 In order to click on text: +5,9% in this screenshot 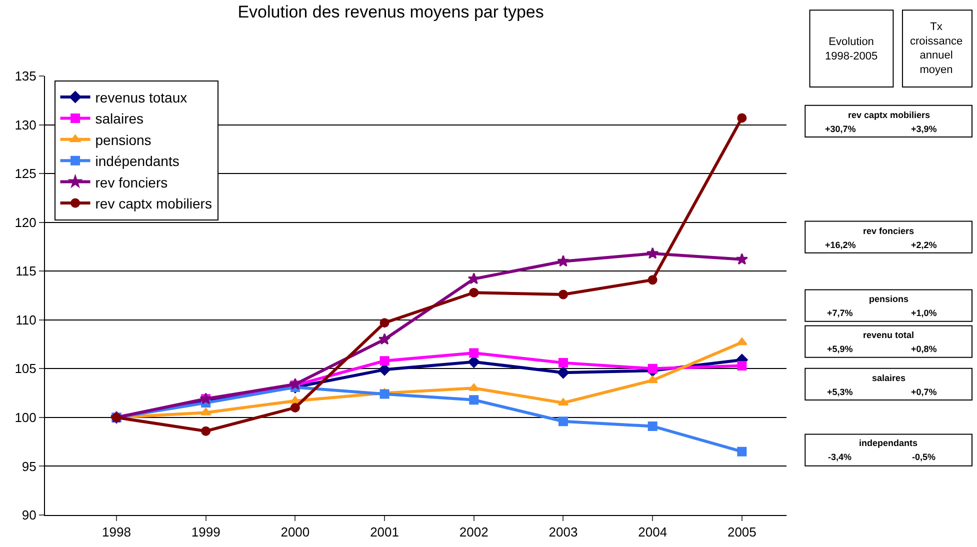, I will do `click(840, 349)`.